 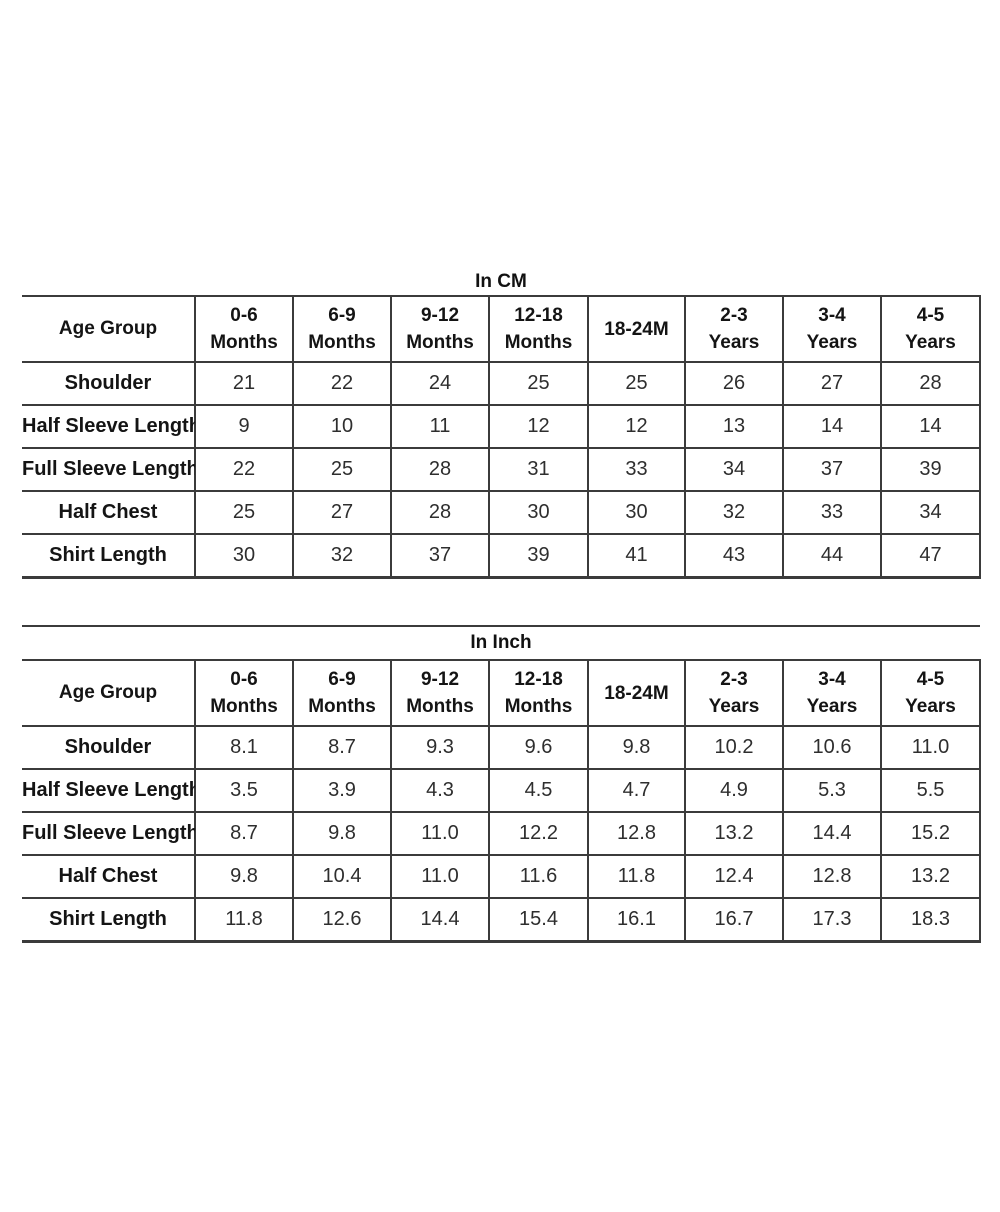 I want to click on cell-value: 10.2, so click(x=734, y=747).